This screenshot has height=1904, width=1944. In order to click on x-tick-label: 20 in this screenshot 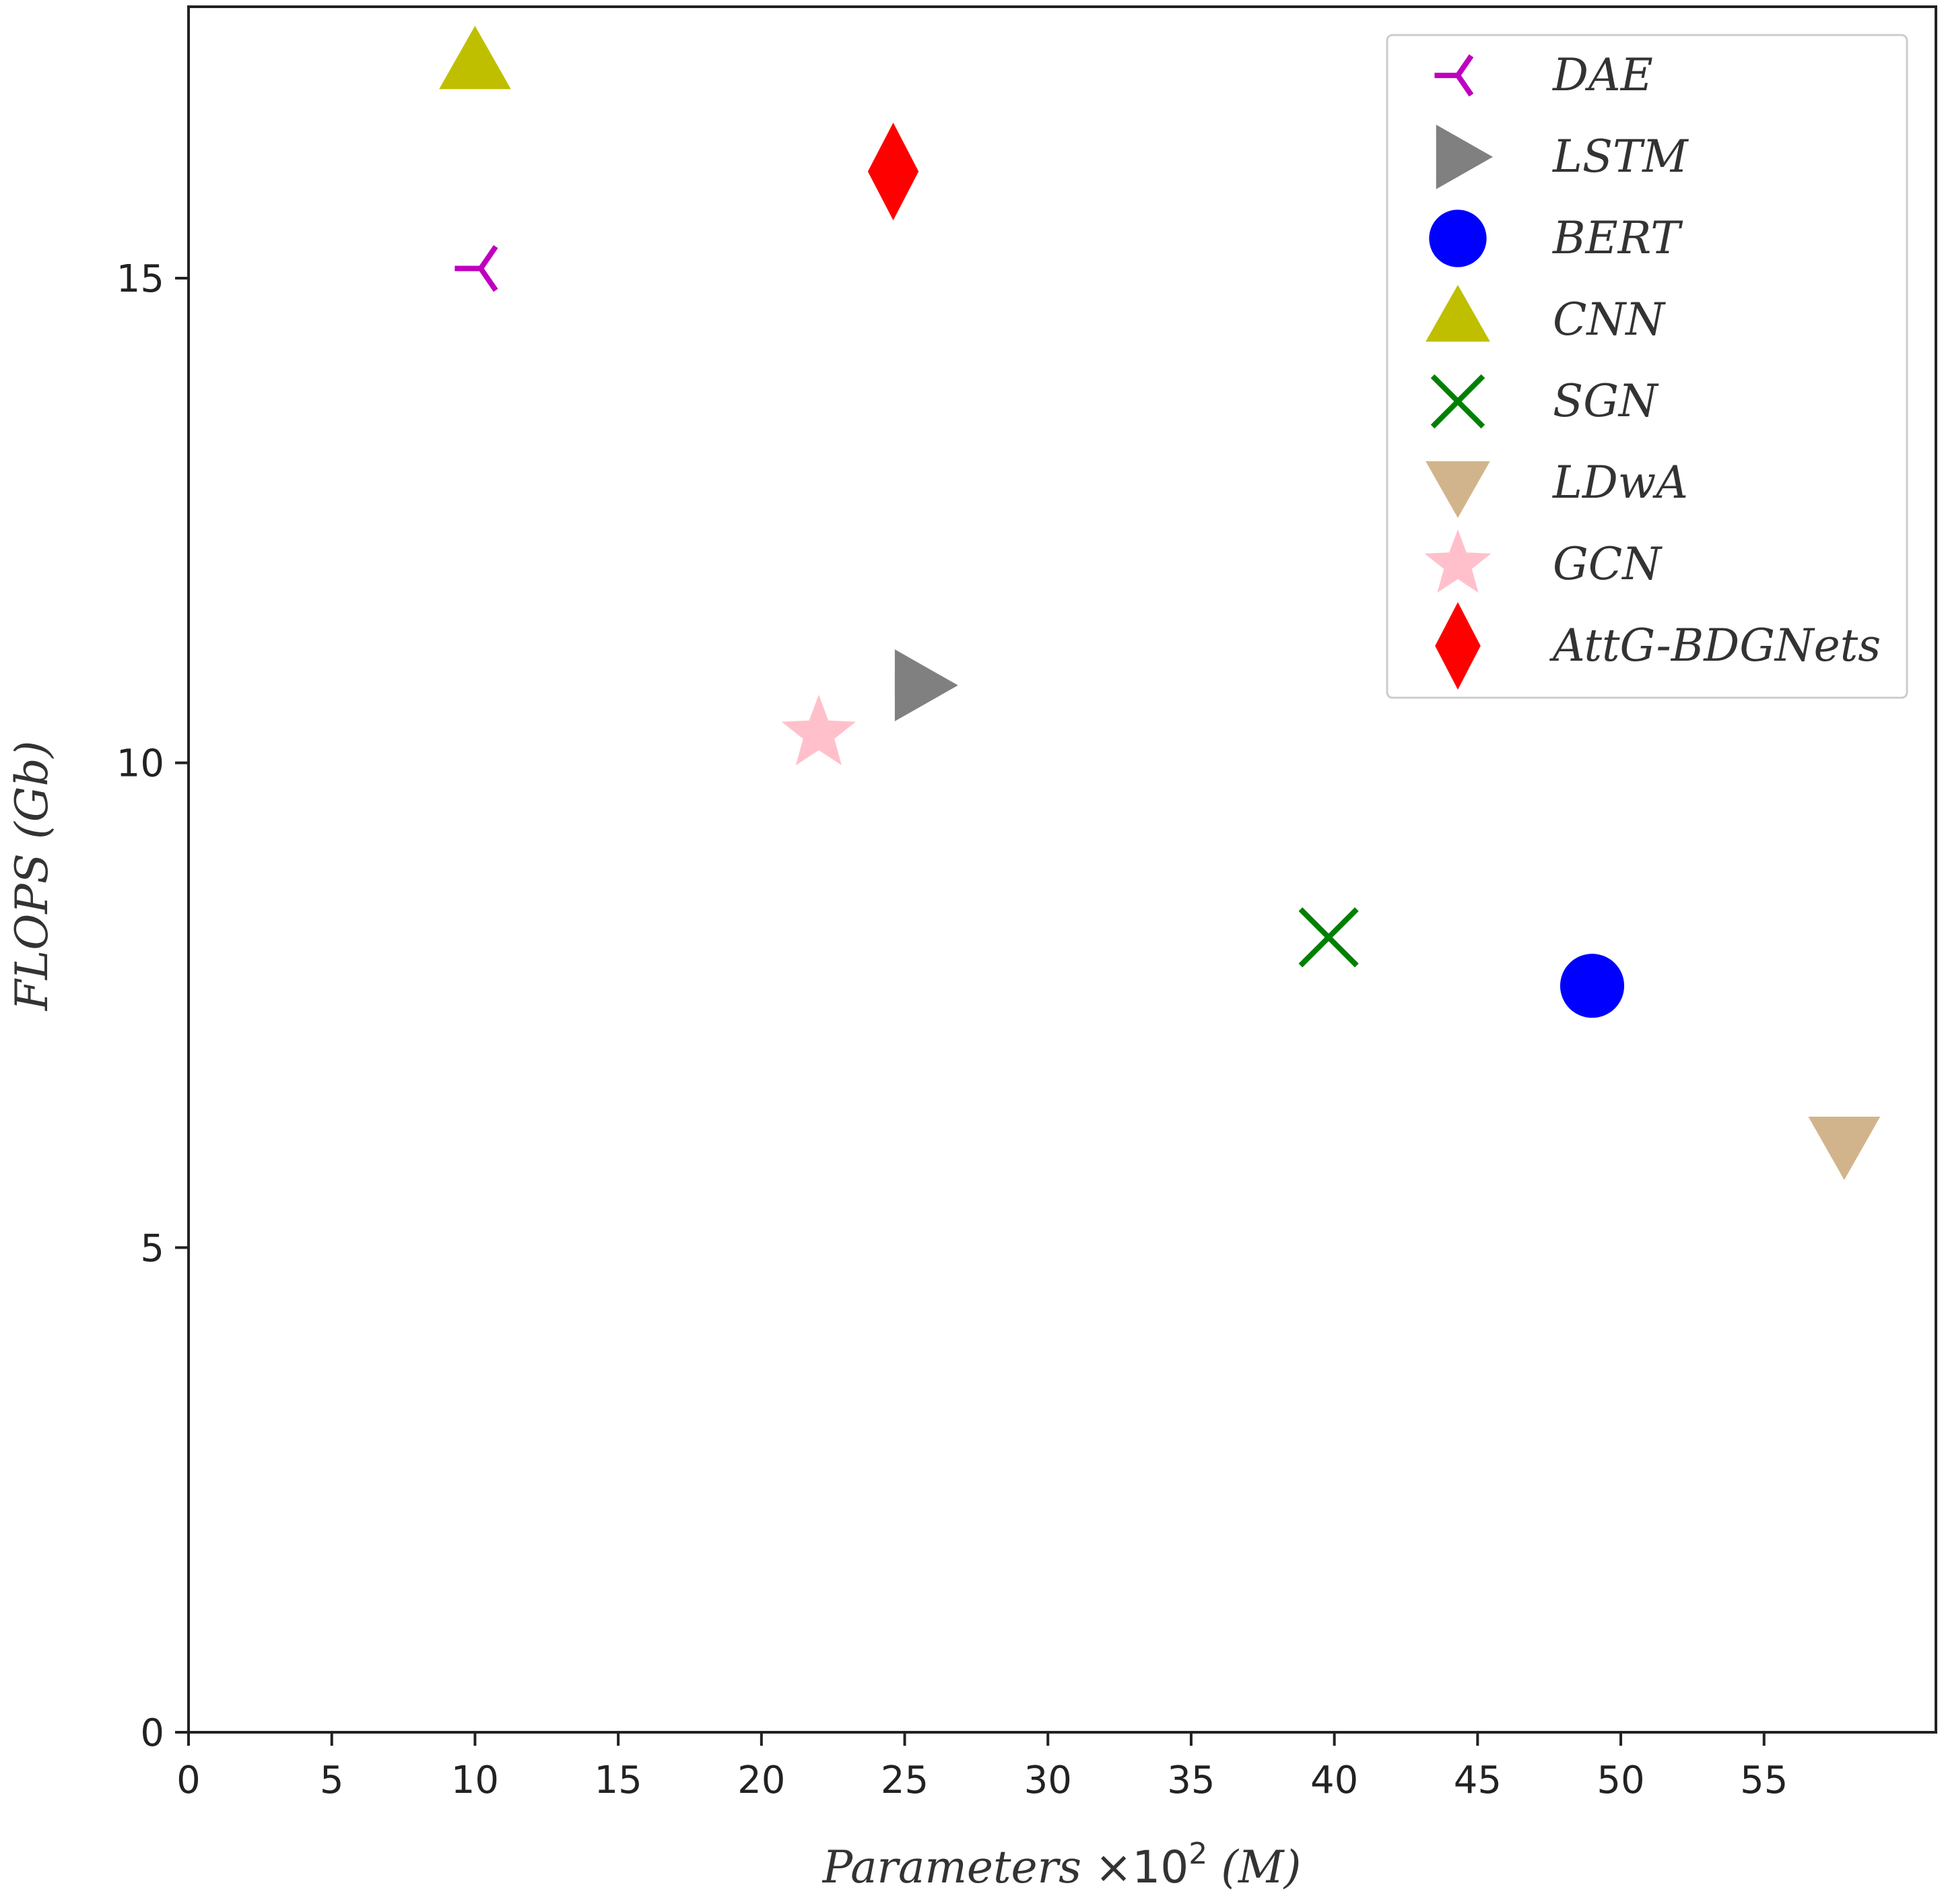, I will do `click(761, 1780)`.